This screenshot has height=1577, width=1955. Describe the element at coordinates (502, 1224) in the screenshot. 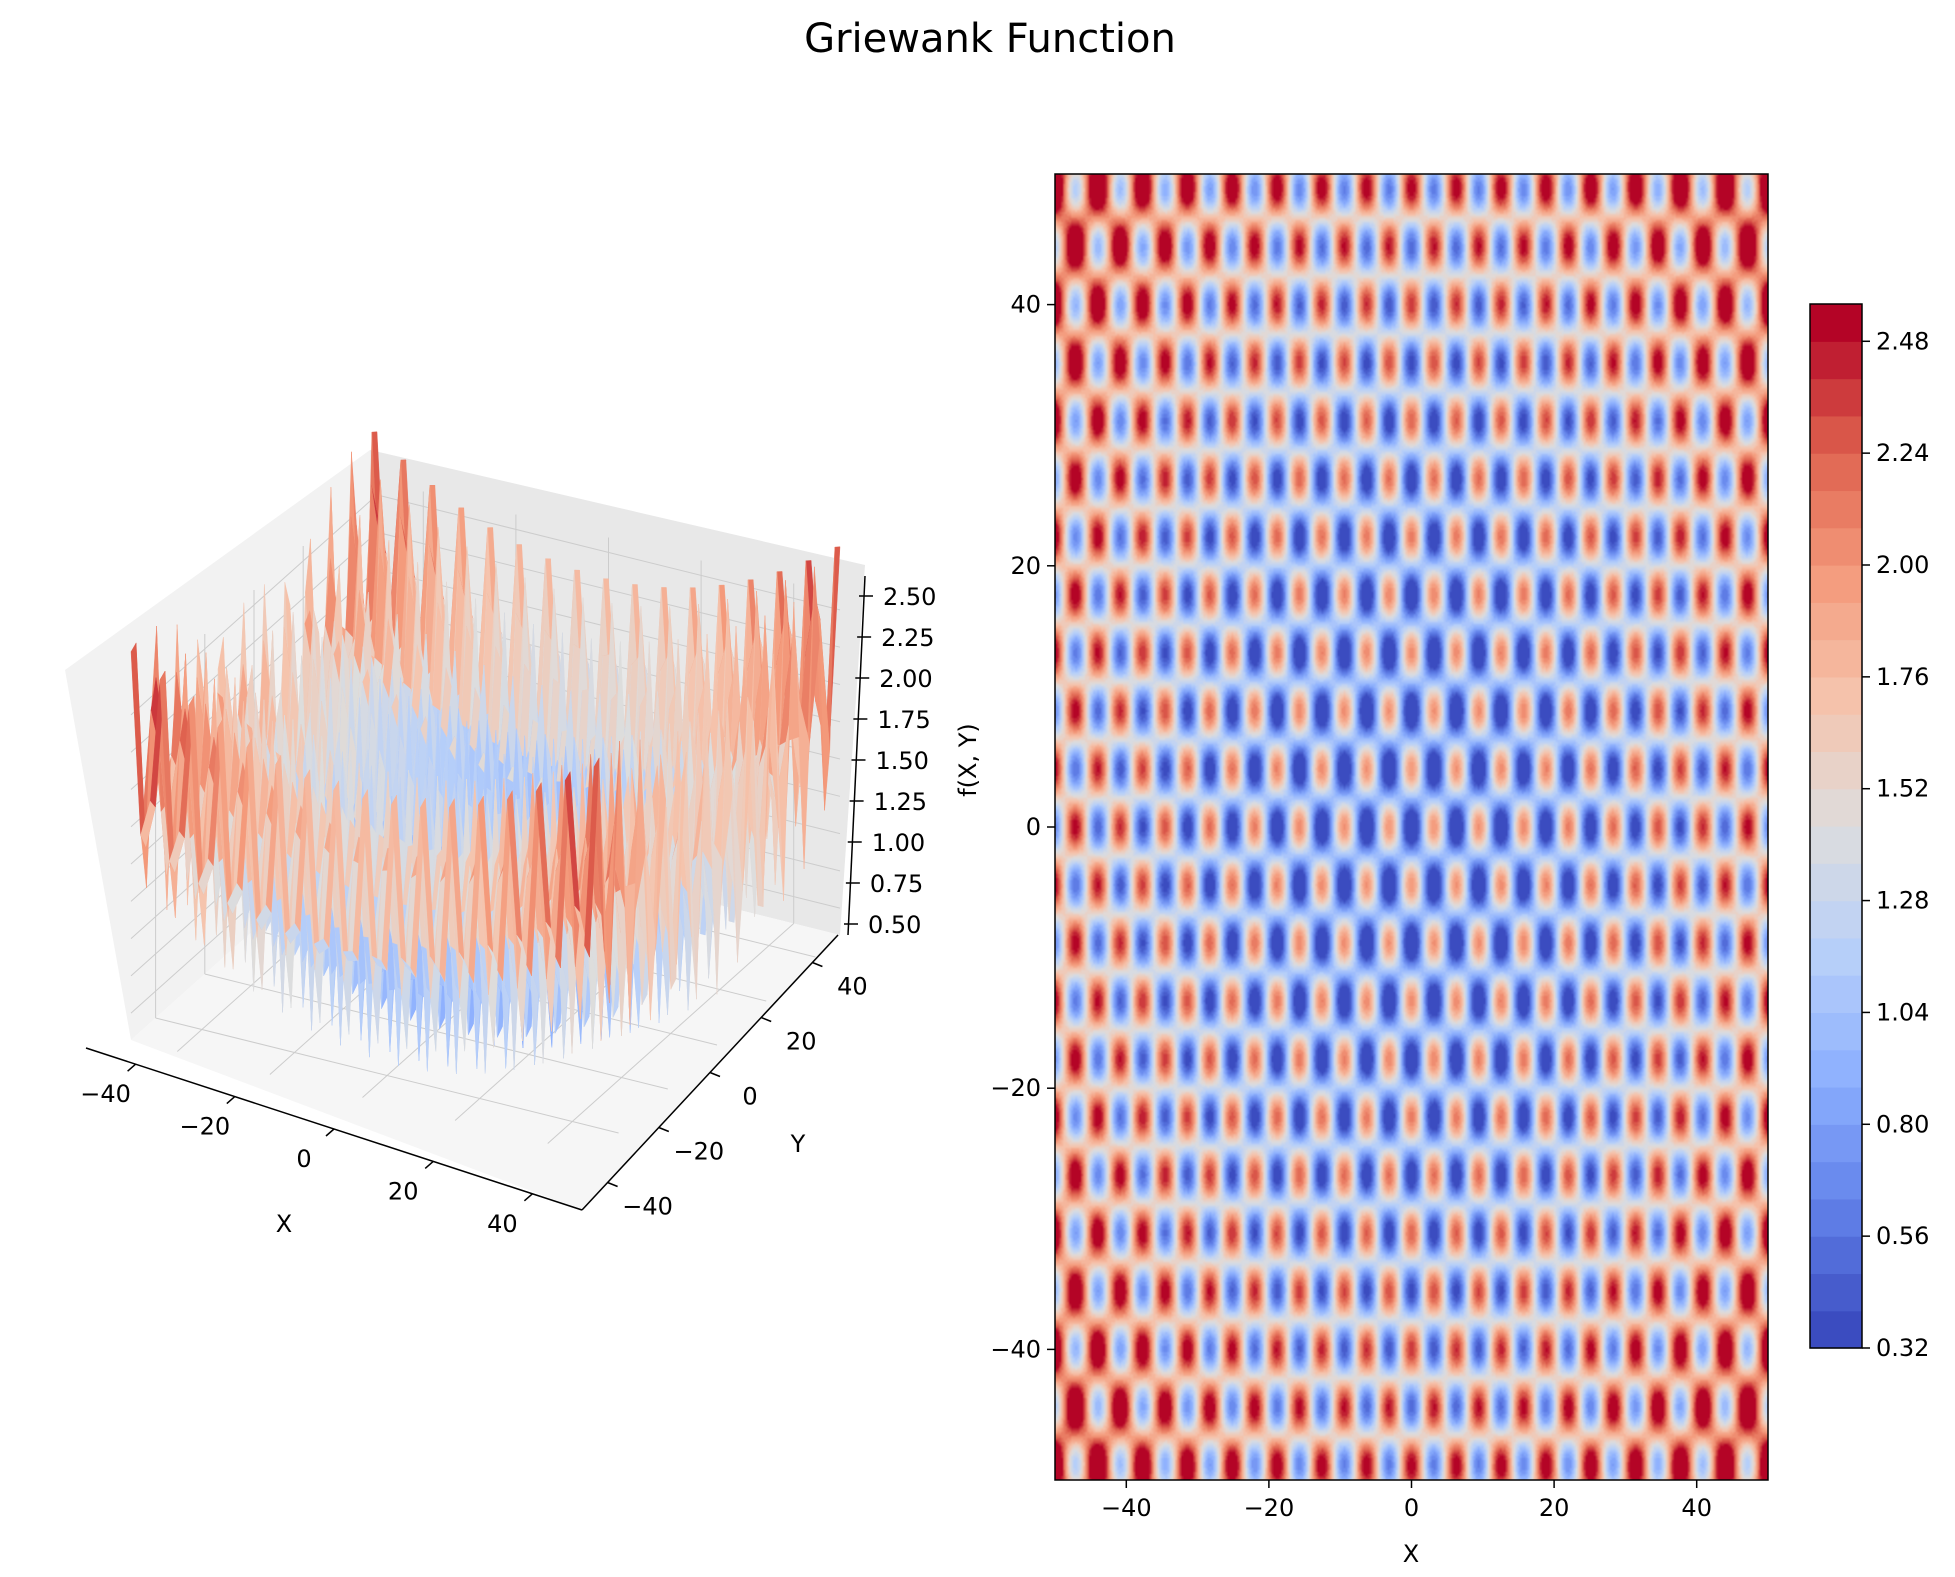

I see `x-tick-label-3d: 40` at that location.